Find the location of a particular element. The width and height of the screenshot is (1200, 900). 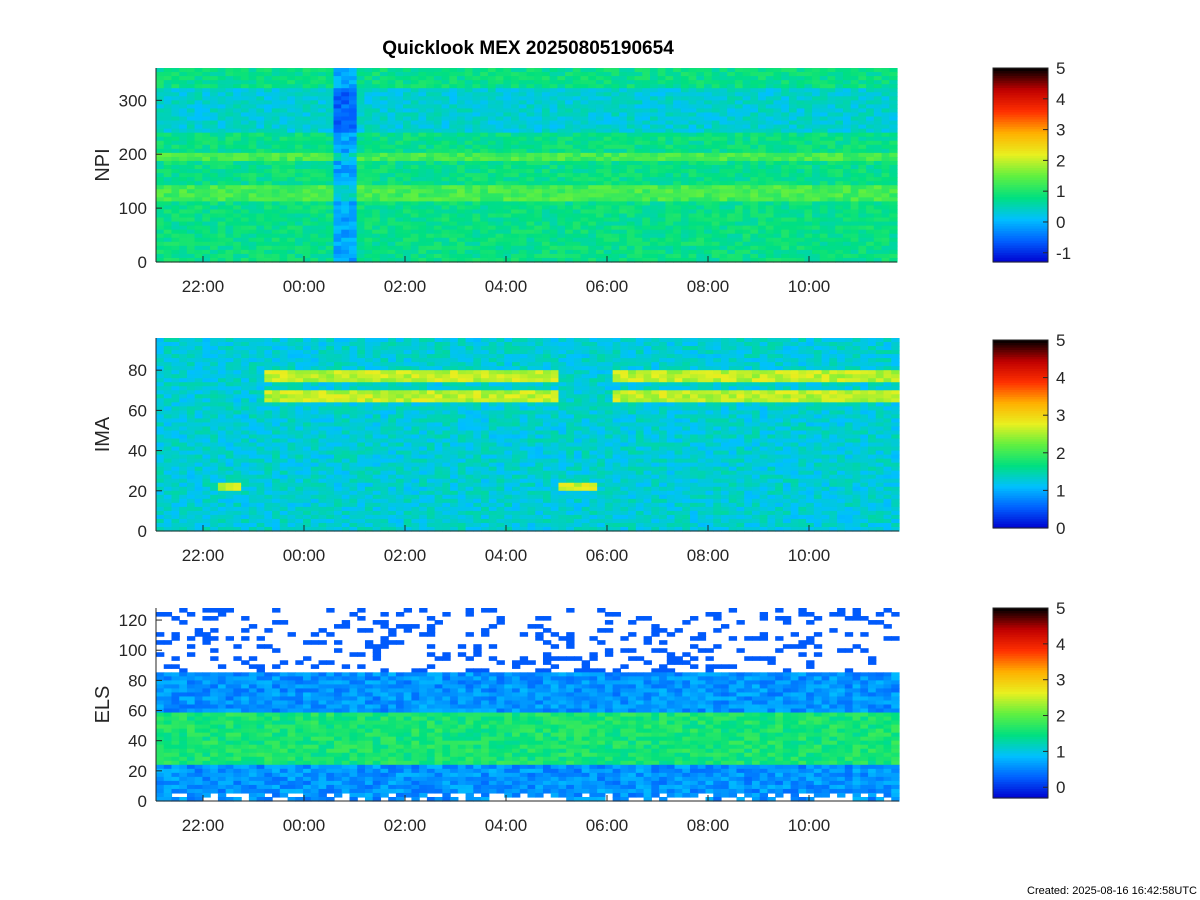

chart-title: Quicklook MEX 20250805190654 is located at coordinates (528, 48).